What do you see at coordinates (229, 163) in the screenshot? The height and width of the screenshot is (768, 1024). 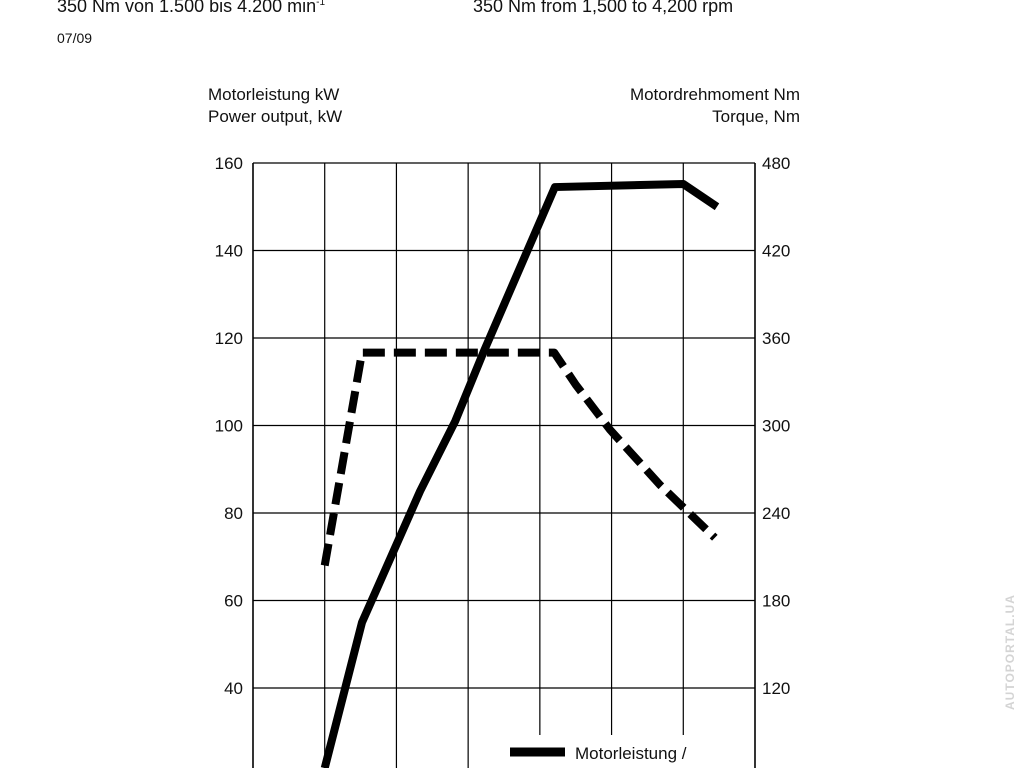 I see `left-tick-label: 160` at bounding box center [229, 163].